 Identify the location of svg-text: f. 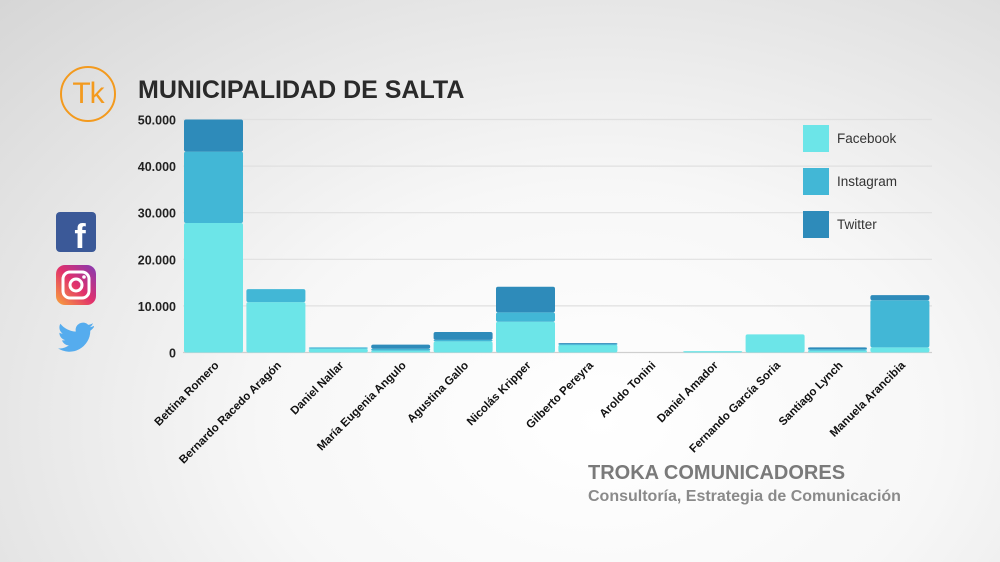
(80, 235).